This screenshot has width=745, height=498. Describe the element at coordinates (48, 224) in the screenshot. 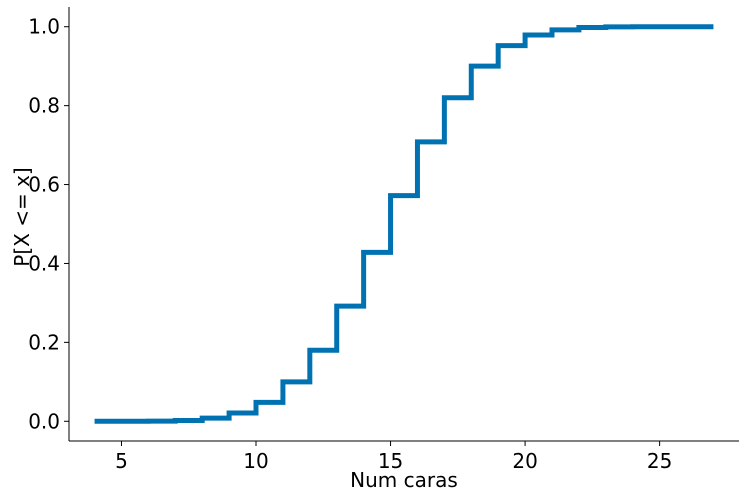

I see `y-axis-ticks: 0.00.20.40.60.81.0` at that location.